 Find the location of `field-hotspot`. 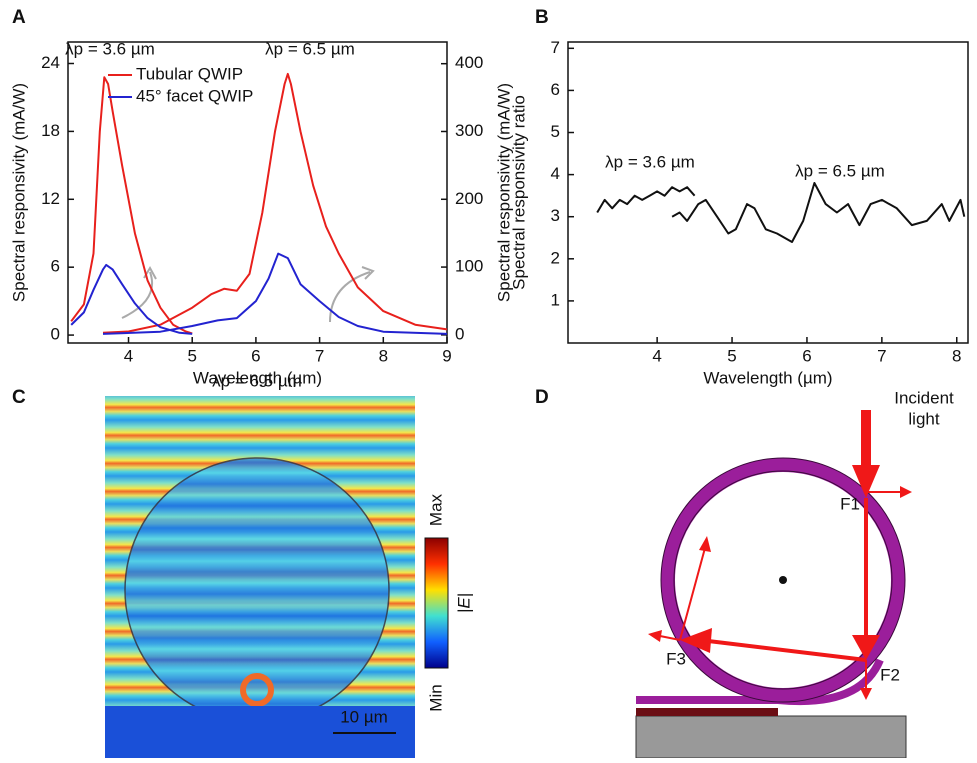

field-hotspot is located at coordinates (257, 690).